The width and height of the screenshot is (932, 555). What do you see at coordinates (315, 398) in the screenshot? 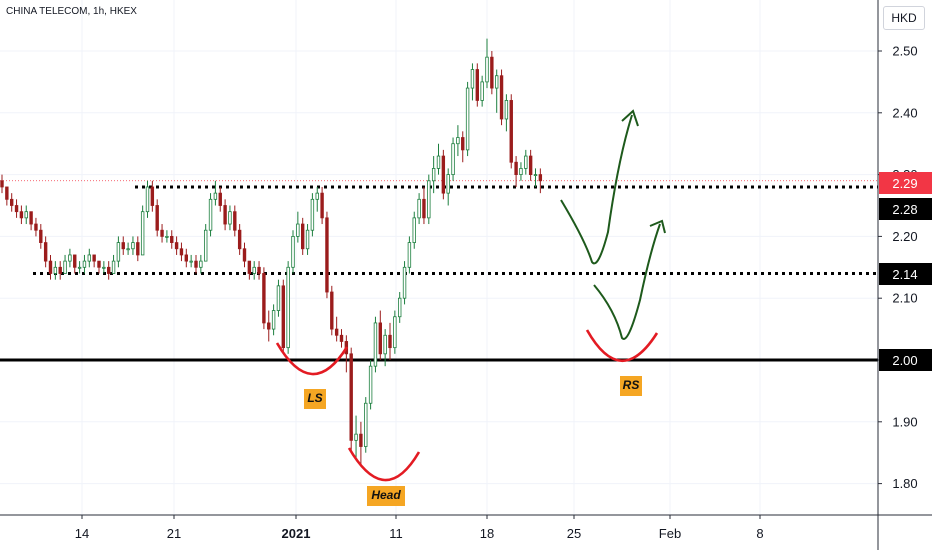
I see `ls-label: LS` at bounding box center [315, 398].